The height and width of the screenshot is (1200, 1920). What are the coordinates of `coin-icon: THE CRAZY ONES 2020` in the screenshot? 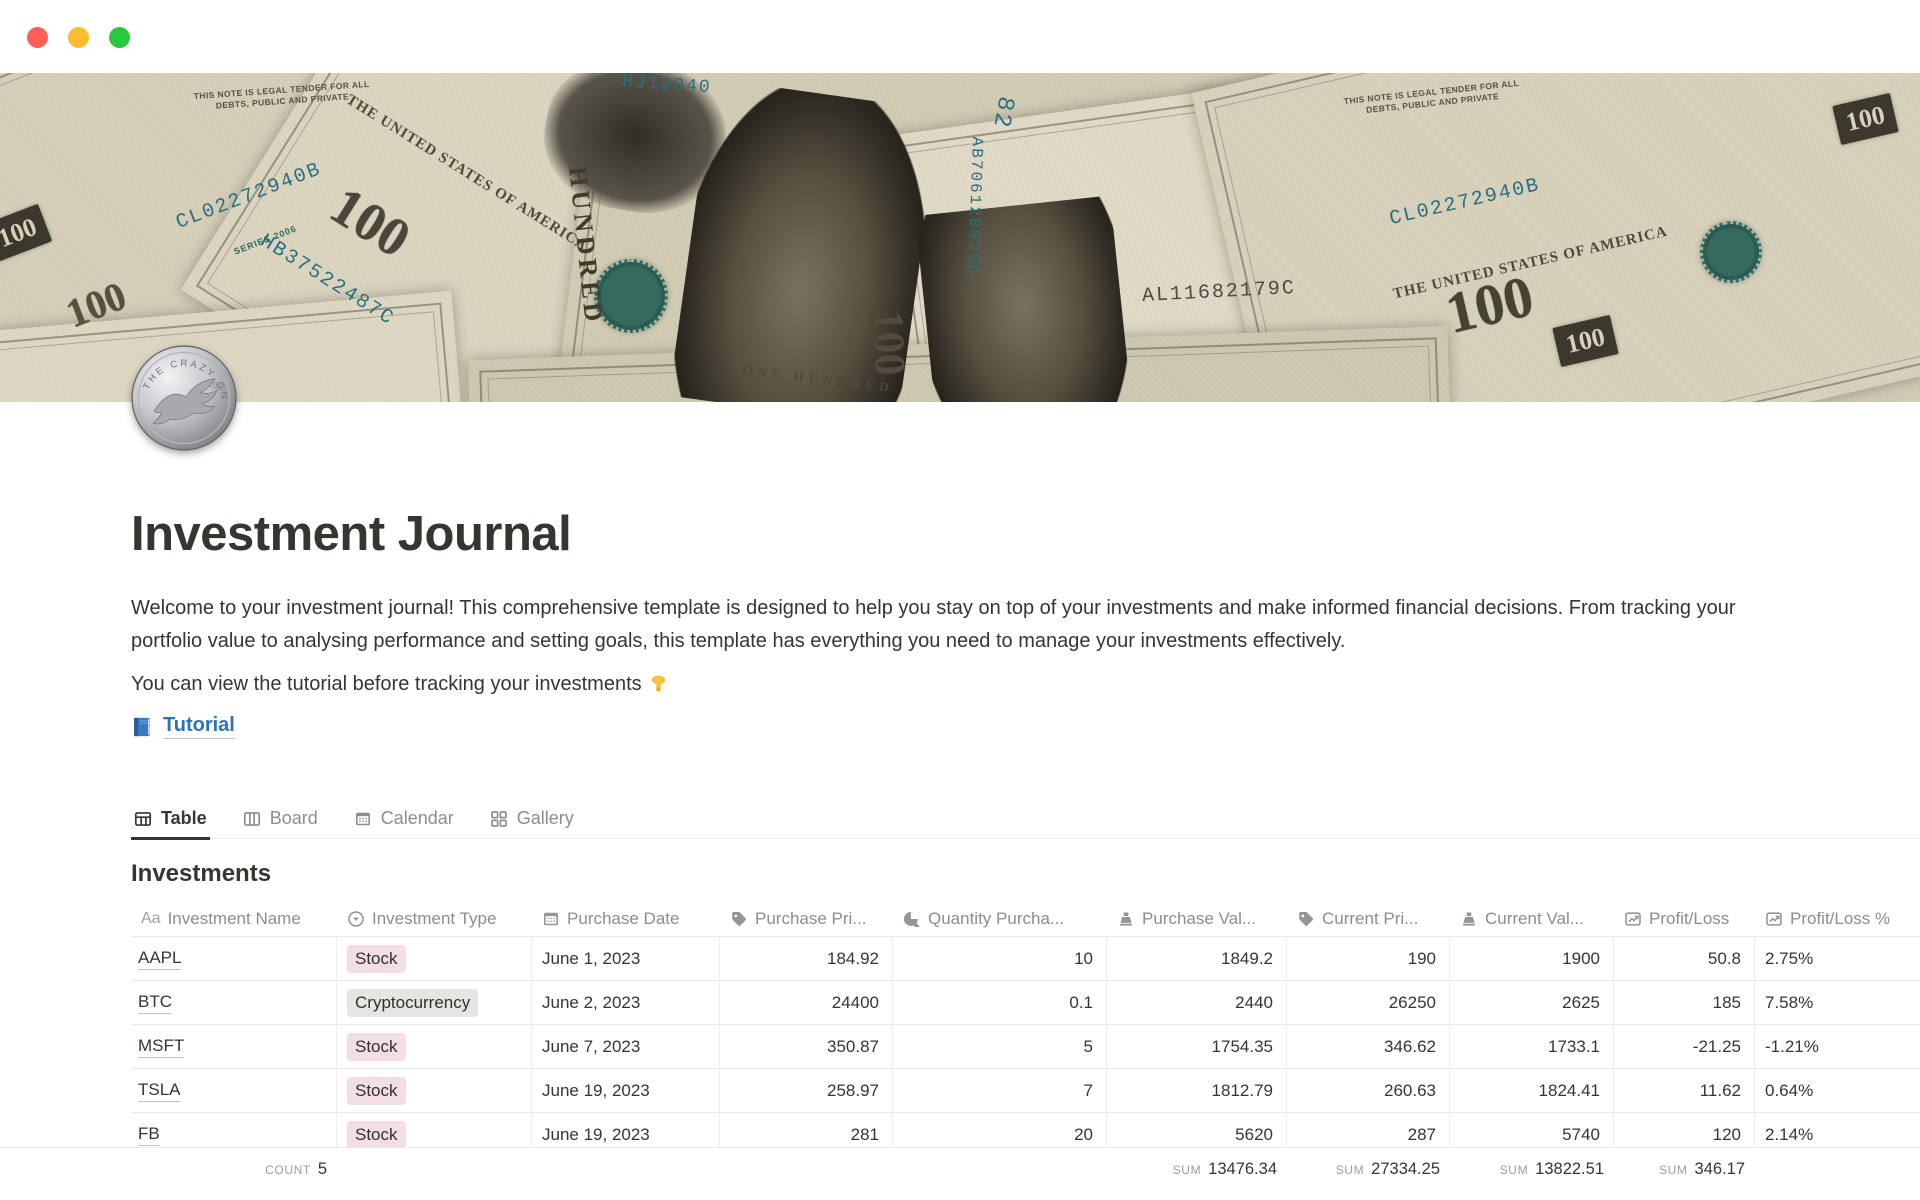 It's located at (182, 394).